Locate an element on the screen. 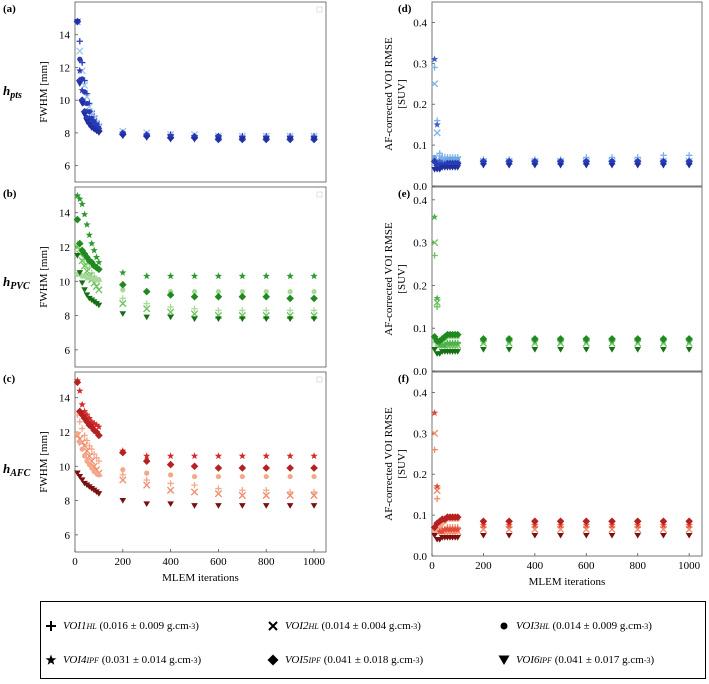  plot-frame is located at coordinates (200, 277).